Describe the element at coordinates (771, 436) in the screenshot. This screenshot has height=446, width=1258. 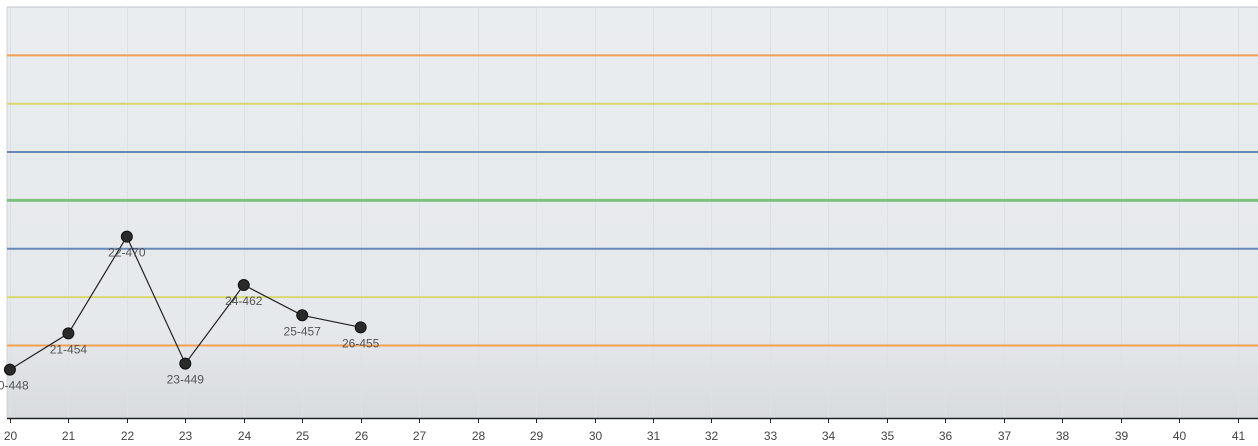
I see `x-tick-label-33: 33` at that location.